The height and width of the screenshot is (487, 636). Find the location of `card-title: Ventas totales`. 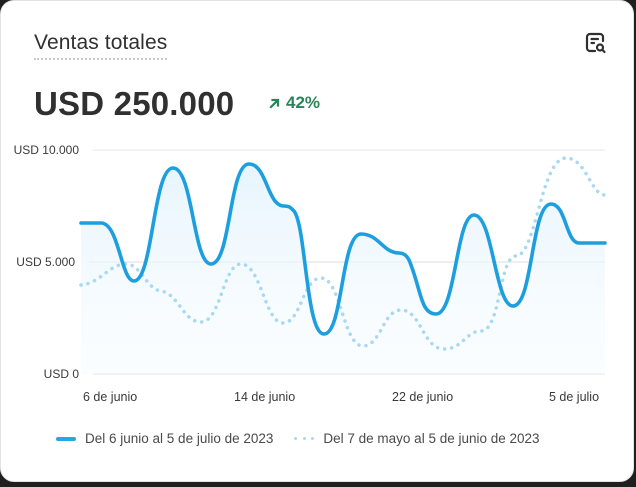

card-title: Ventas totales is located at coordinates (101, 45).